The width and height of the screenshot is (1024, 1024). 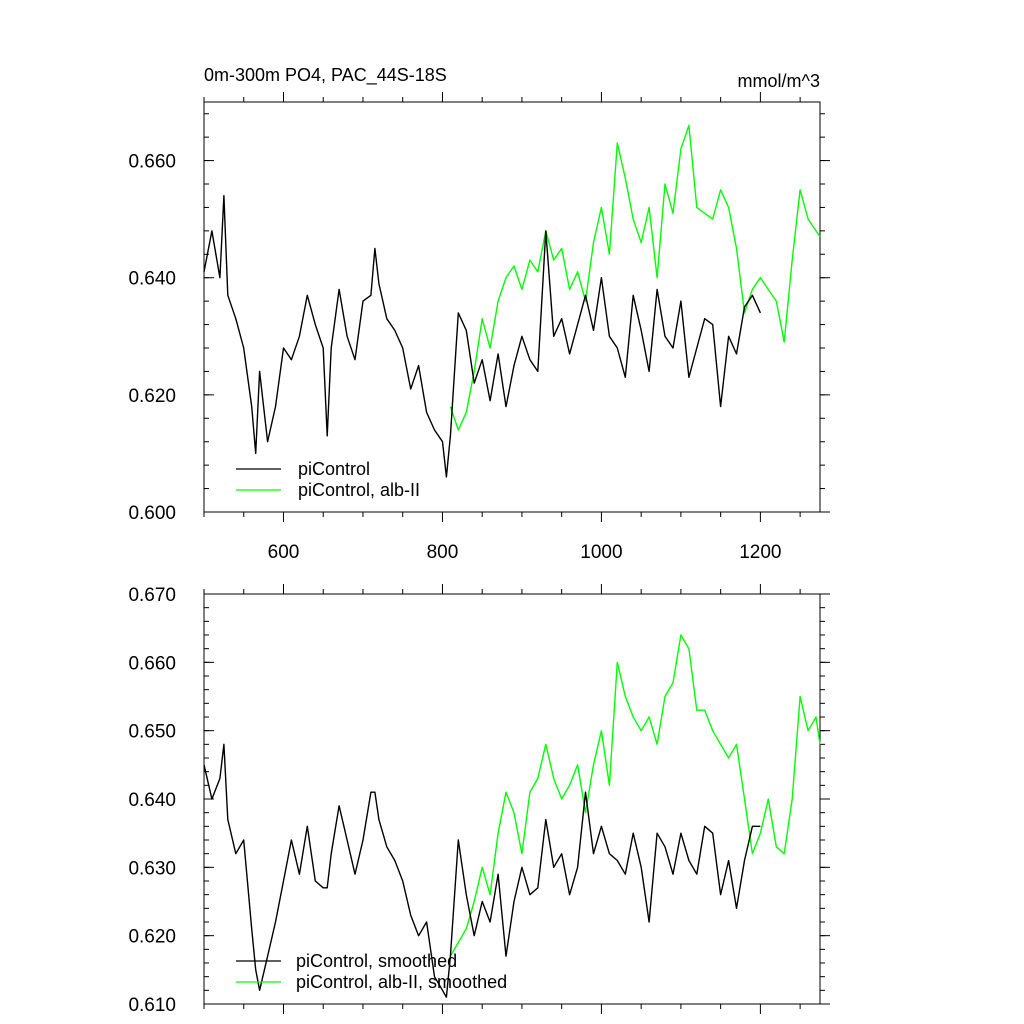 I want to click on x-tick-label: 800, so click(x=443, y=552).